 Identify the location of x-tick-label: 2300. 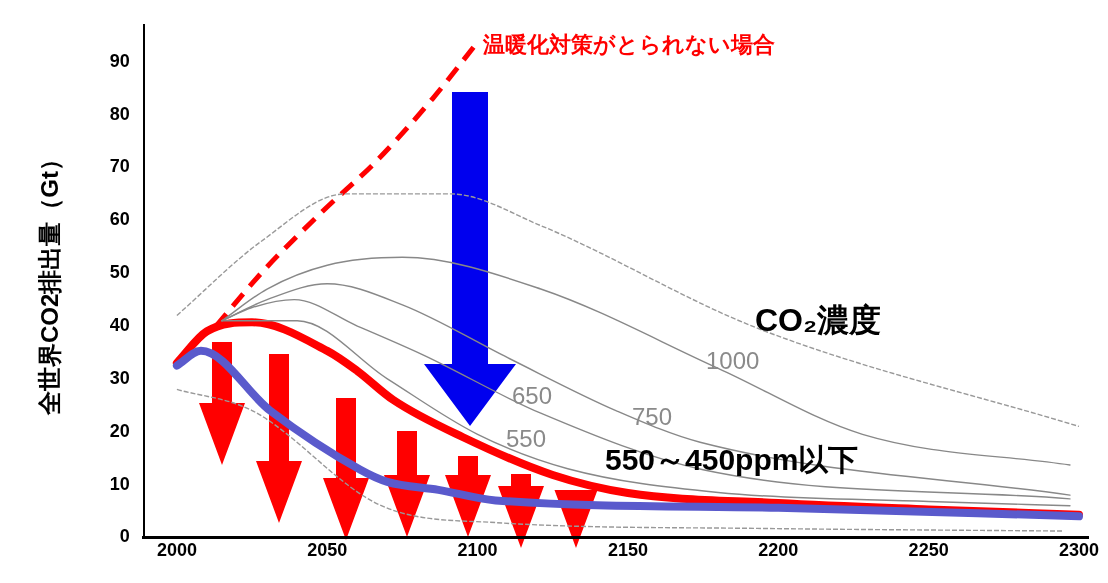
(1078, 550).